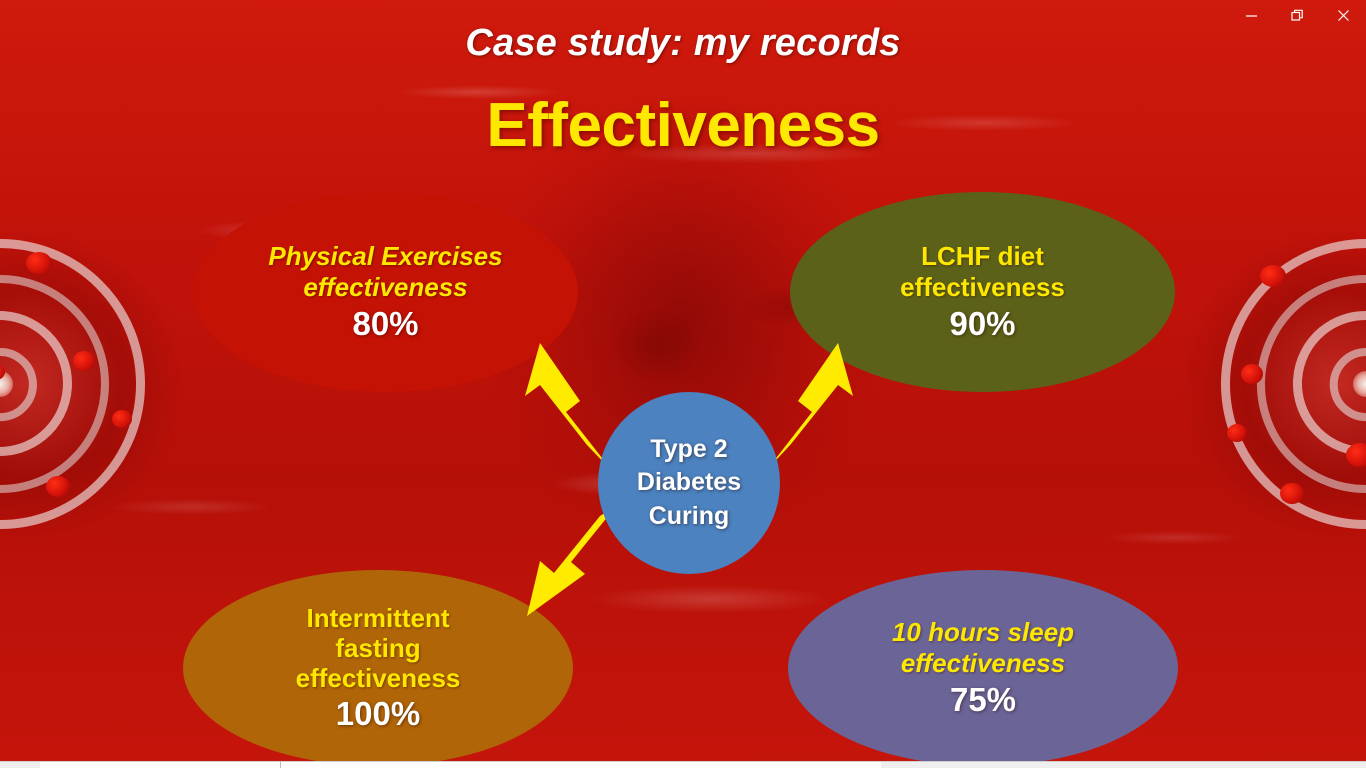  Describe the element at coordinates (982, 323) in the screenshot. I see `node-value: 90%` at that location.